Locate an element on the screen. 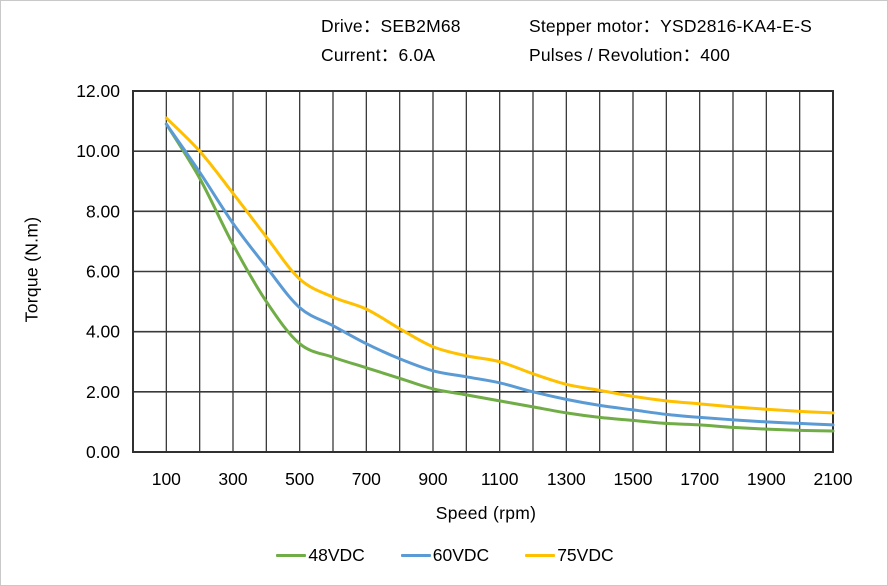 This screenshot has height=586, width=888. legend-label-75vdc: 75VDC is located at coordinates (585, 555).